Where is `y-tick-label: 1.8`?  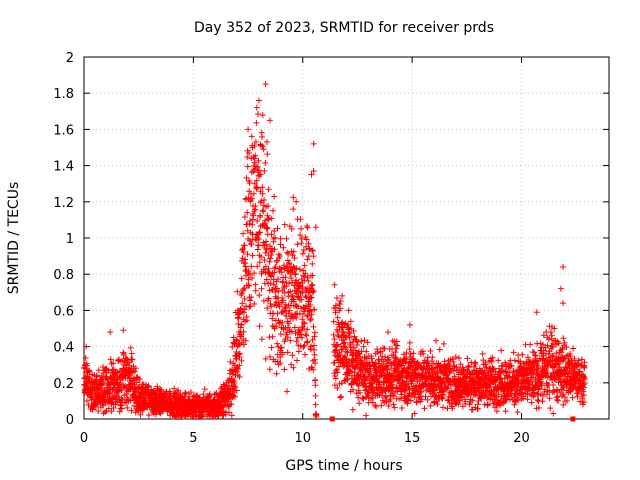
y-tick-label: 1.8 is located at coordinates (63, 94).